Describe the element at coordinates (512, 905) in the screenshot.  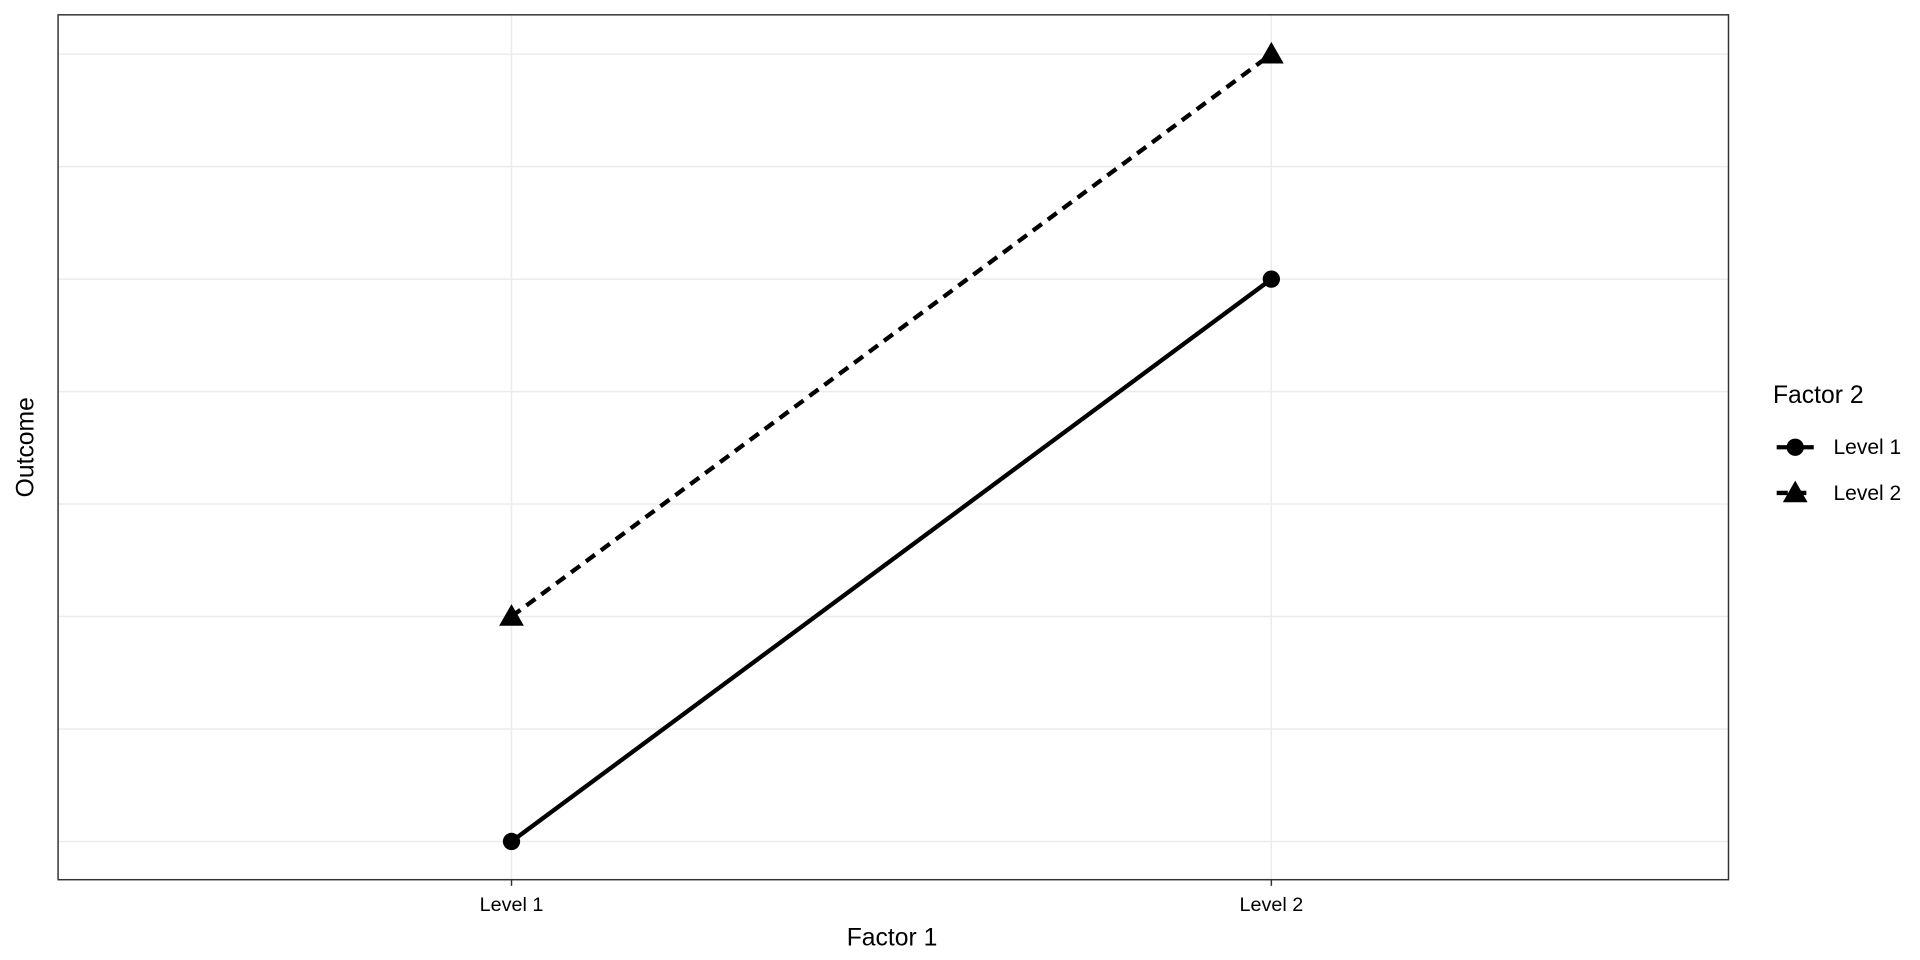
I see `x-tick-label: Level 1` at that location.